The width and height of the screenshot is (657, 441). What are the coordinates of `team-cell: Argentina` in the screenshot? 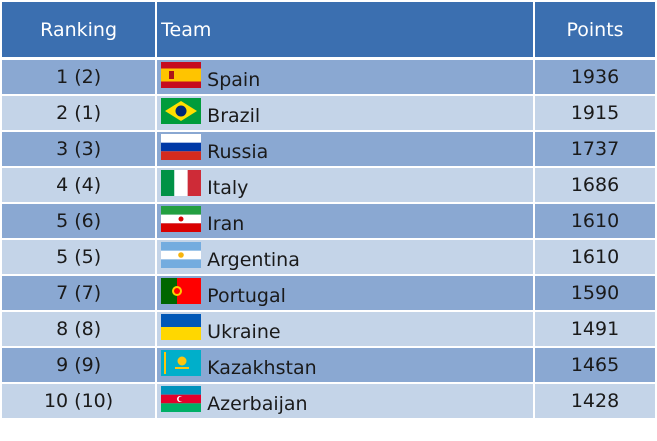 It's located at (345, 257).